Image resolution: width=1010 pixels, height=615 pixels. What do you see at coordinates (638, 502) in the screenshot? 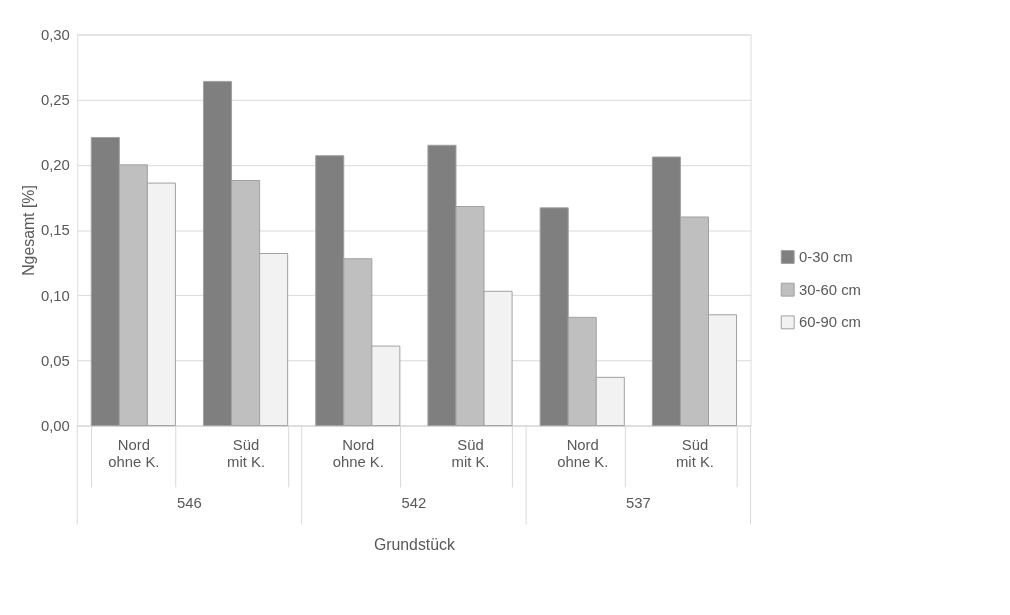
I see `text: 537` at bounding box center [638, 502].